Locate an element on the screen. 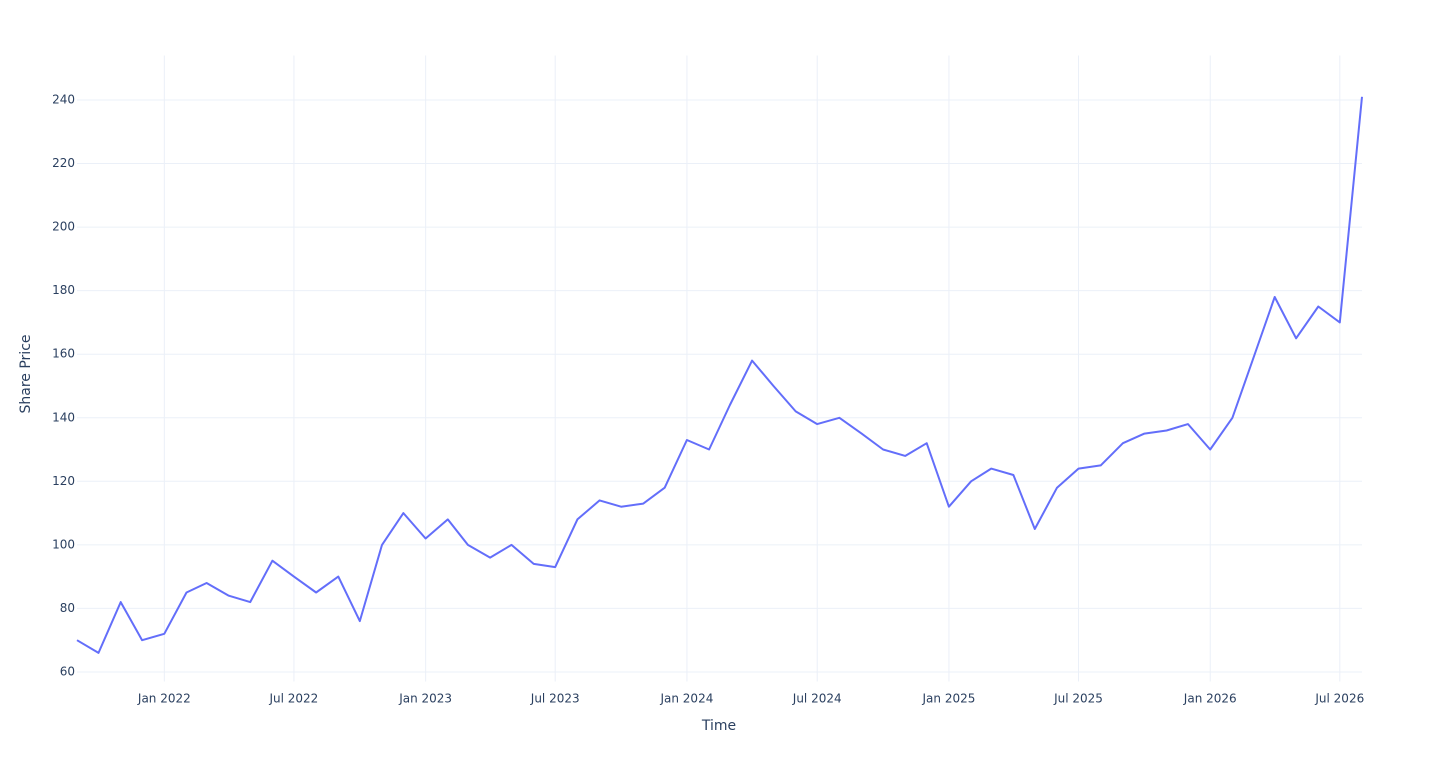 Image resolution: width=1440 pixels, height=768 pixels. y-tick-label: 120 is located at coordinates (63, 481).